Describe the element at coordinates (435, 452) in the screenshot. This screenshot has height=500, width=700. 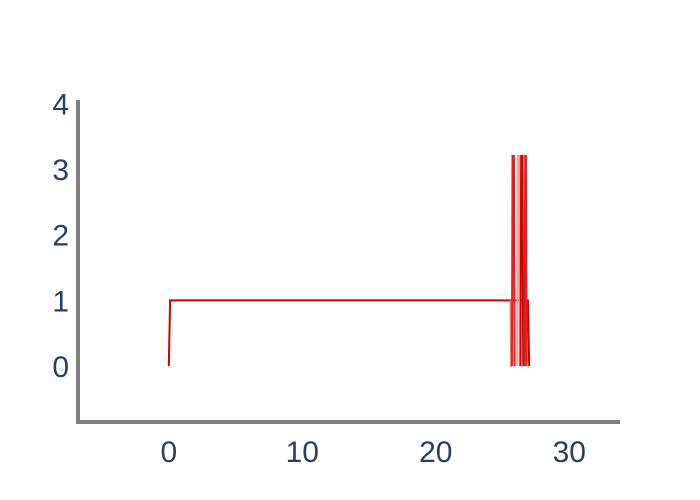
I see `x-tick-label: 20` at that location.